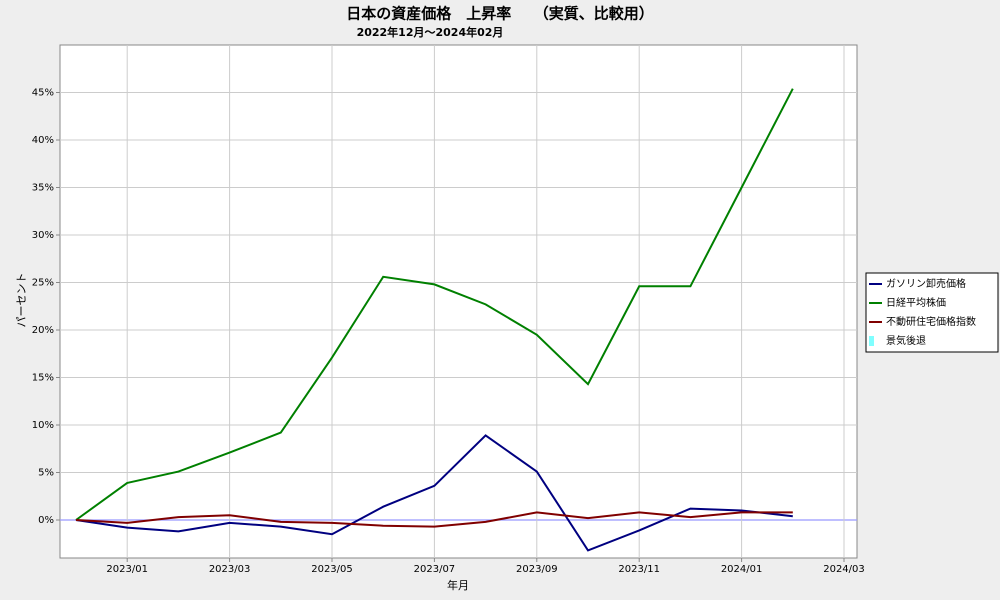 This screenshot has height=600, width=1000. I want to click on legend-label: 日経平均株価, so click(916, 302).